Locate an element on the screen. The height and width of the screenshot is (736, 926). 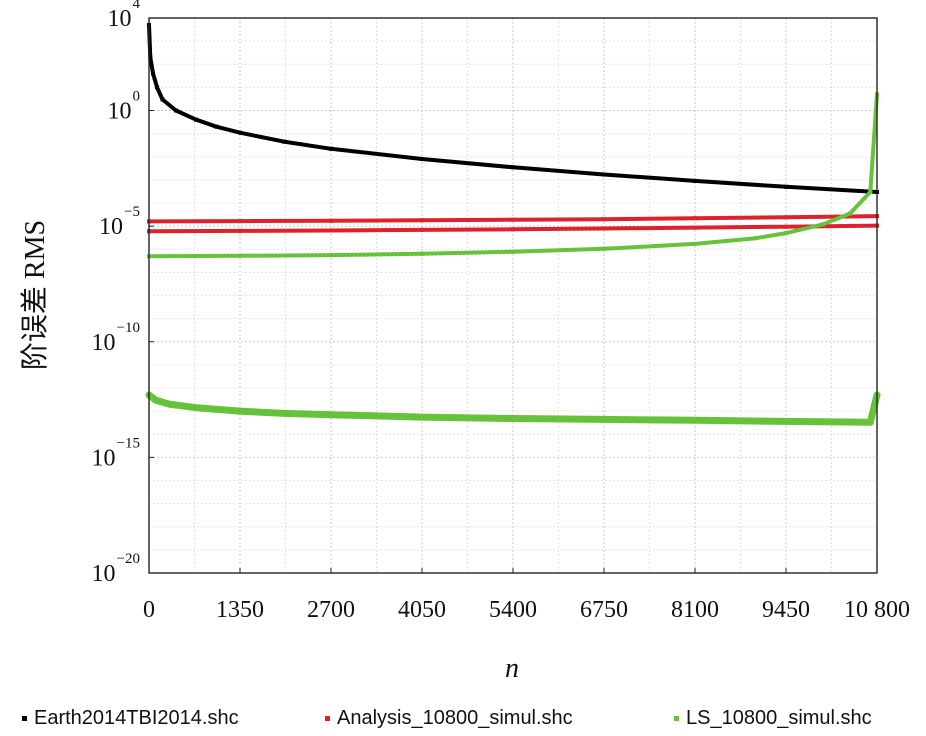
legend-label: Earth2014TBI2014.shc is located at coordinates (136, 718).